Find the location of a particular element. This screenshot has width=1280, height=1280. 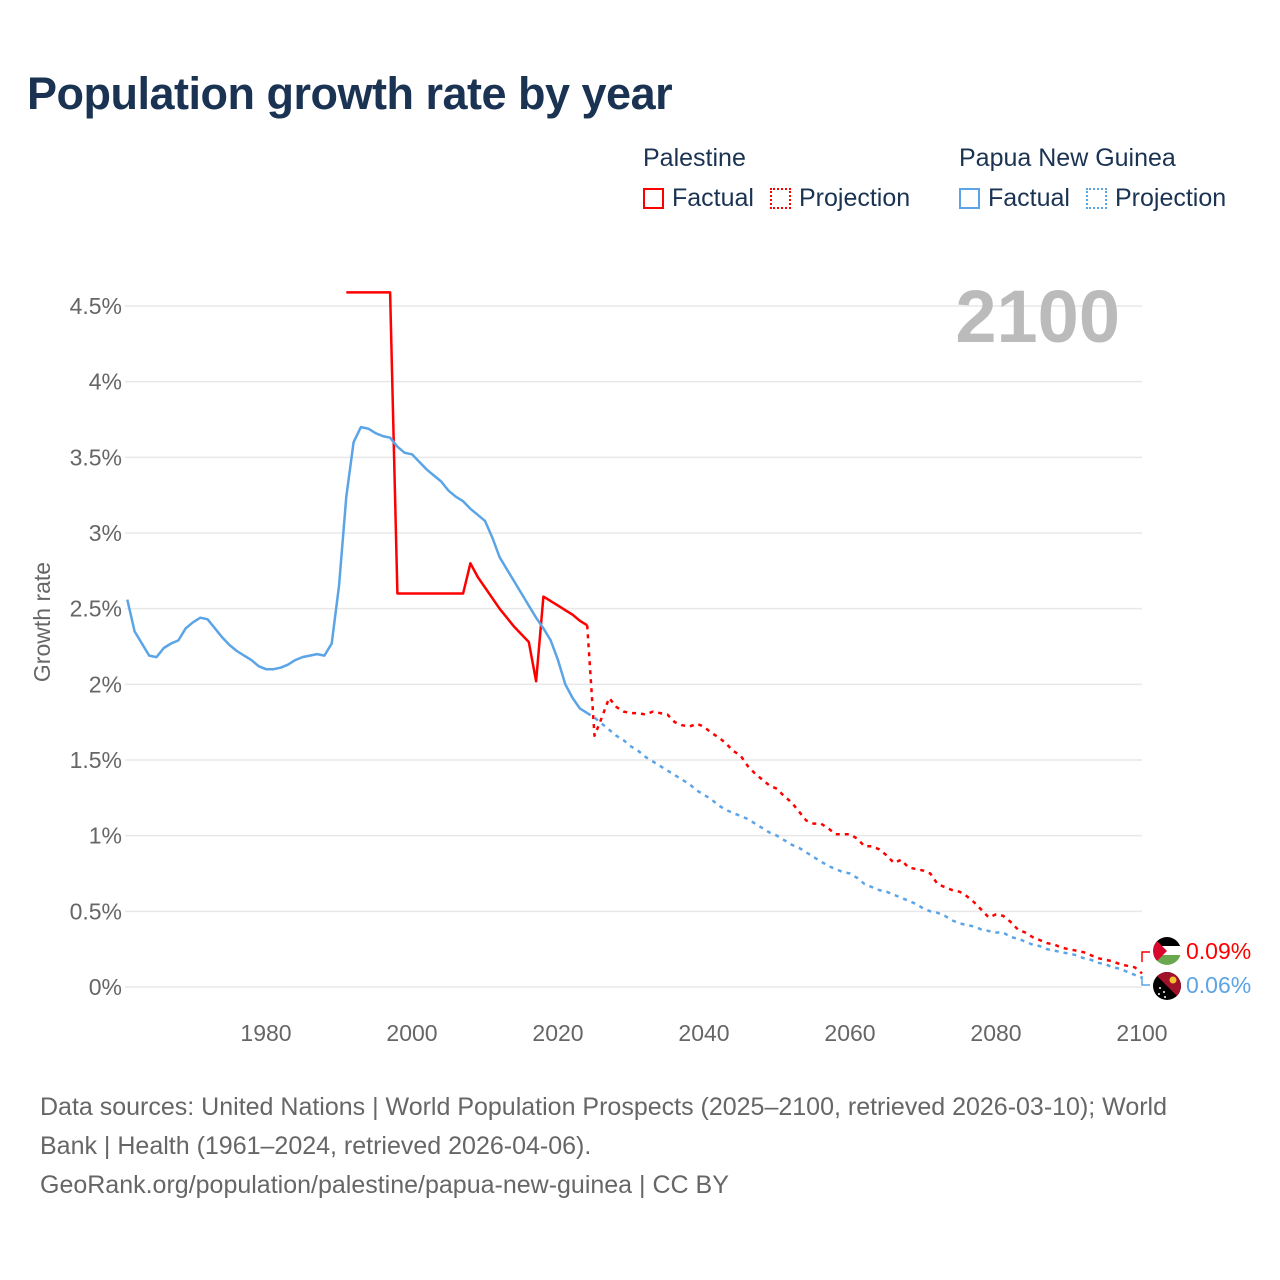

end-labels: 0.09% 0.06% is located at coordinates (1196, 968).